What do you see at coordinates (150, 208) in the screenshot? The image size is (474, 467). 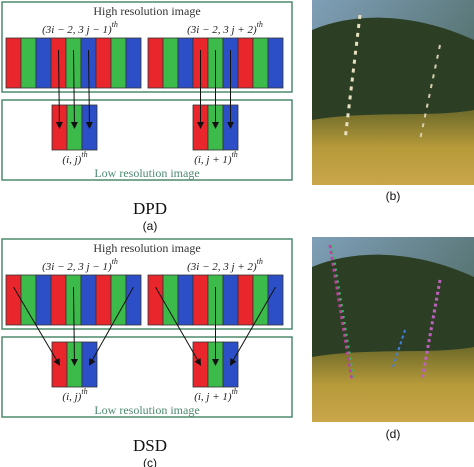 I see `panel-title: DPD` at bounding box center [150, 208].